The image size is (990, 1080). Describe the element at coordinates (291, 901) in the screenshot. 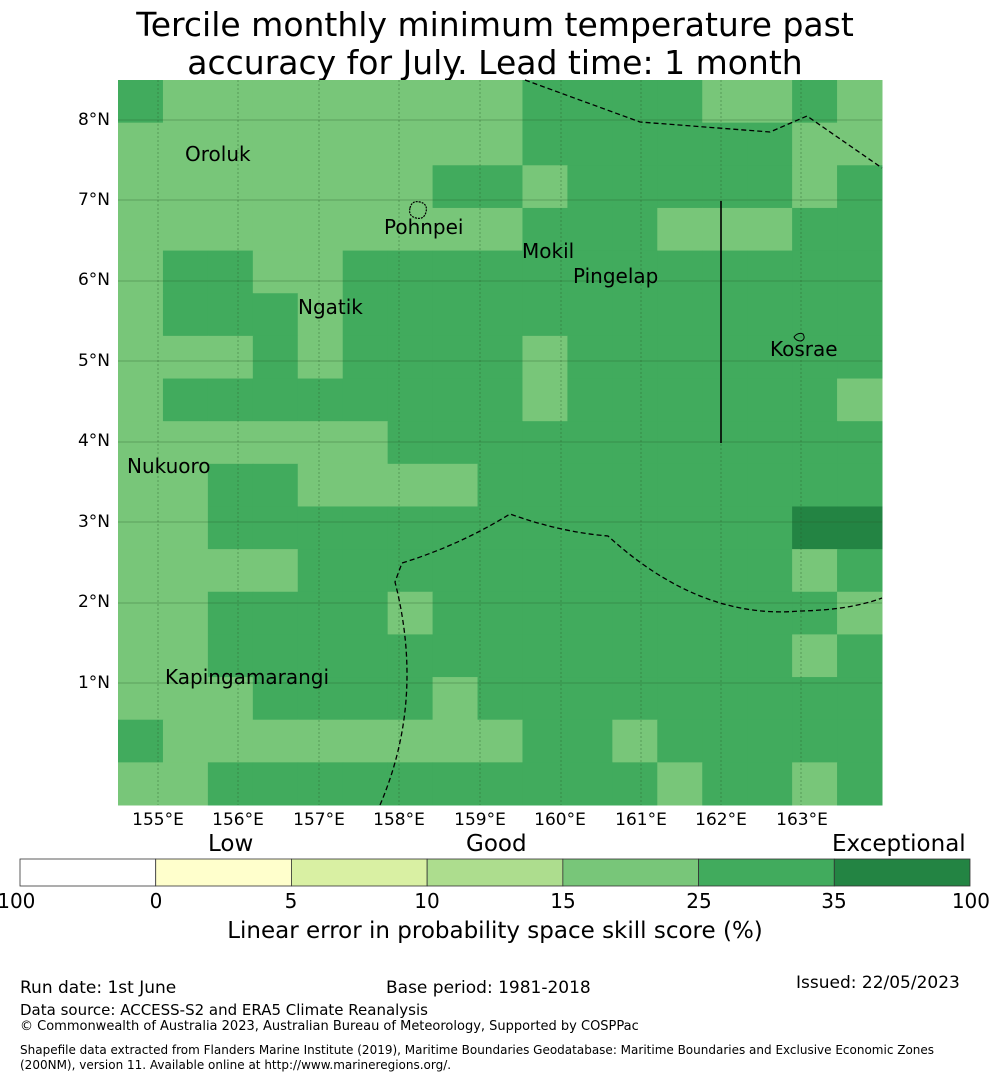

I see `colorbar-tick-label: 5` at that location.